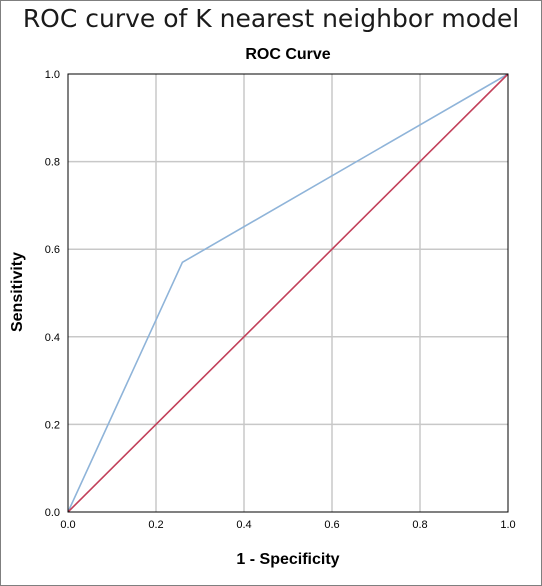  What do you see at coordinates (155, 525) in the screenshot?
I see `x-tick-label: 0.2` at bounding box center [155, 525].